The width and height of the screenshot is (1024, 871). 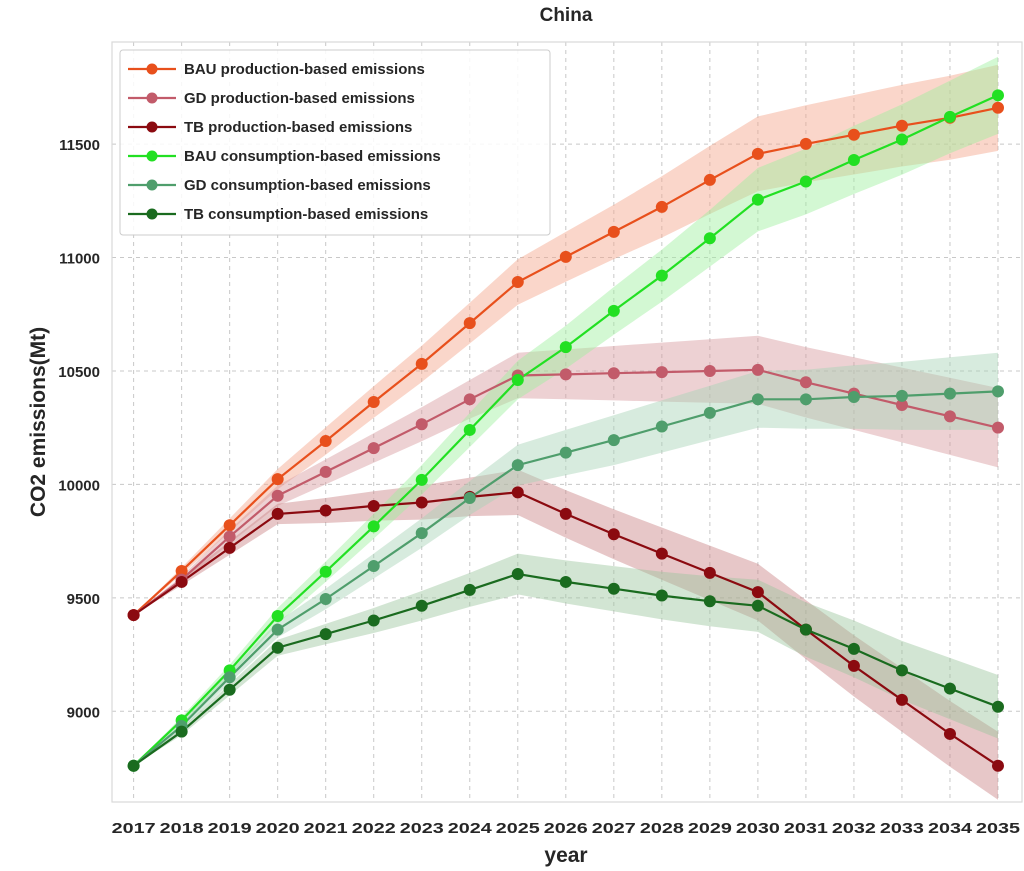 What do you see at coordinates (566, 15) in the screenshot?
I see `chart-title: China` at bounding box center [566, 15].